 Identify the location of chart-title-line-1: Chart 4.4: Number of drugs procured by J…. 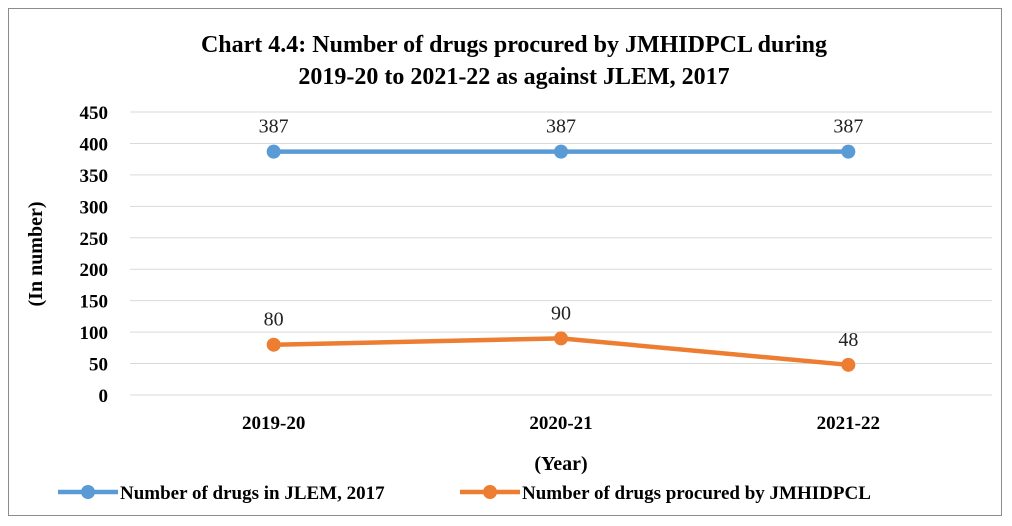
(514, 45).